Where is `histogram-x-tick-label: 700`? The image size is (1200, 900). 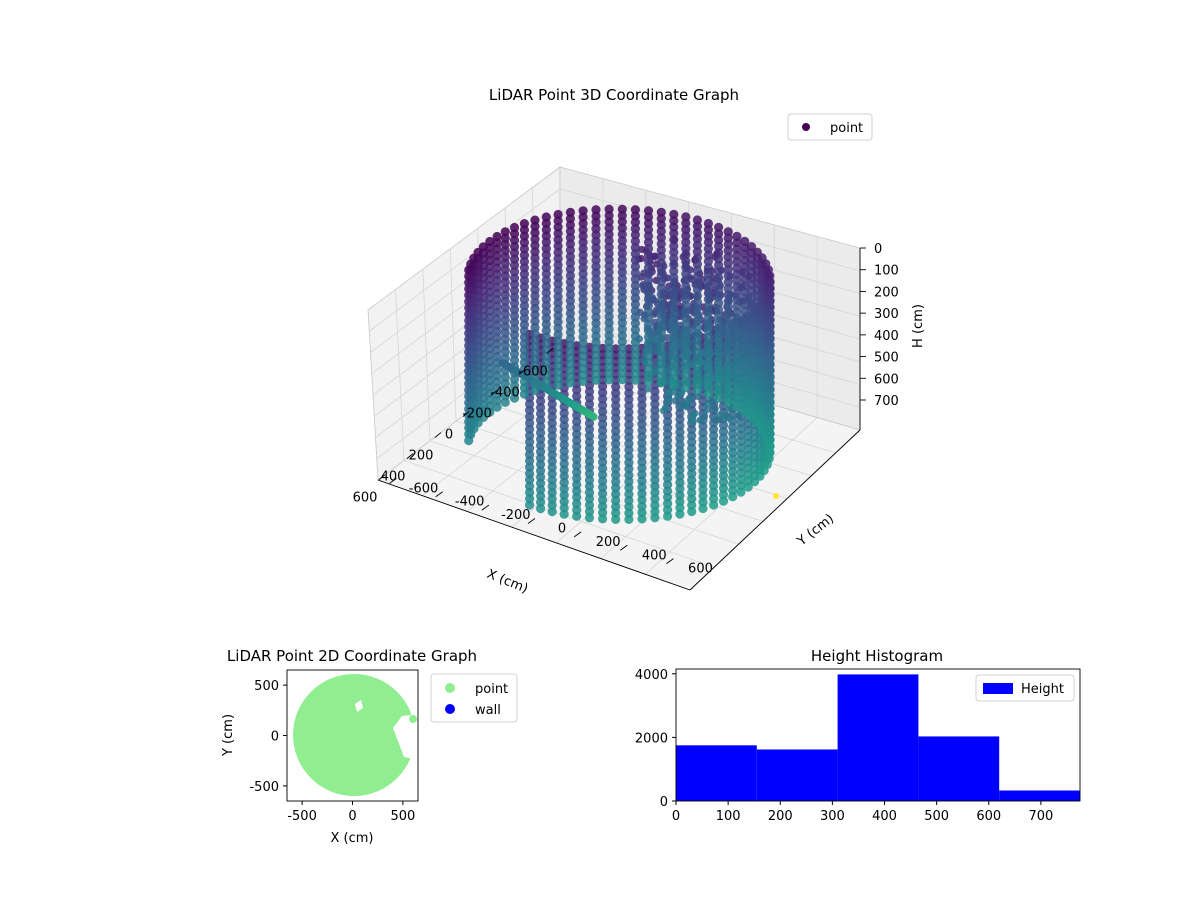 histogram-x-tick-label: 700 is located at coordinates (1040, 816).